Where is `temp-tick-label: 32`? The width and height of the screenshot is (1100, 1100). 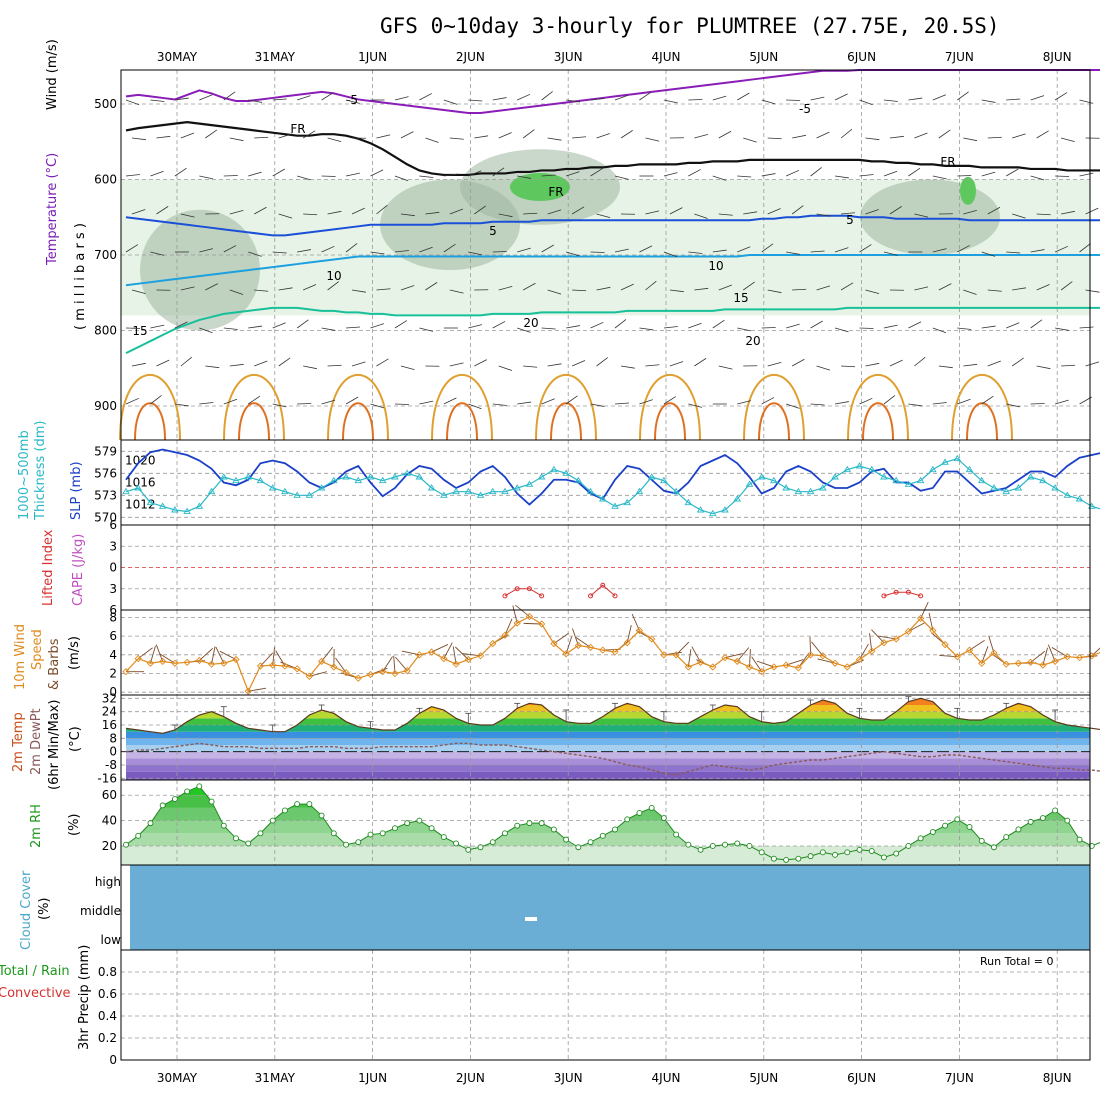
temp-tick-label: 32 is located at coordinates (109, 698).